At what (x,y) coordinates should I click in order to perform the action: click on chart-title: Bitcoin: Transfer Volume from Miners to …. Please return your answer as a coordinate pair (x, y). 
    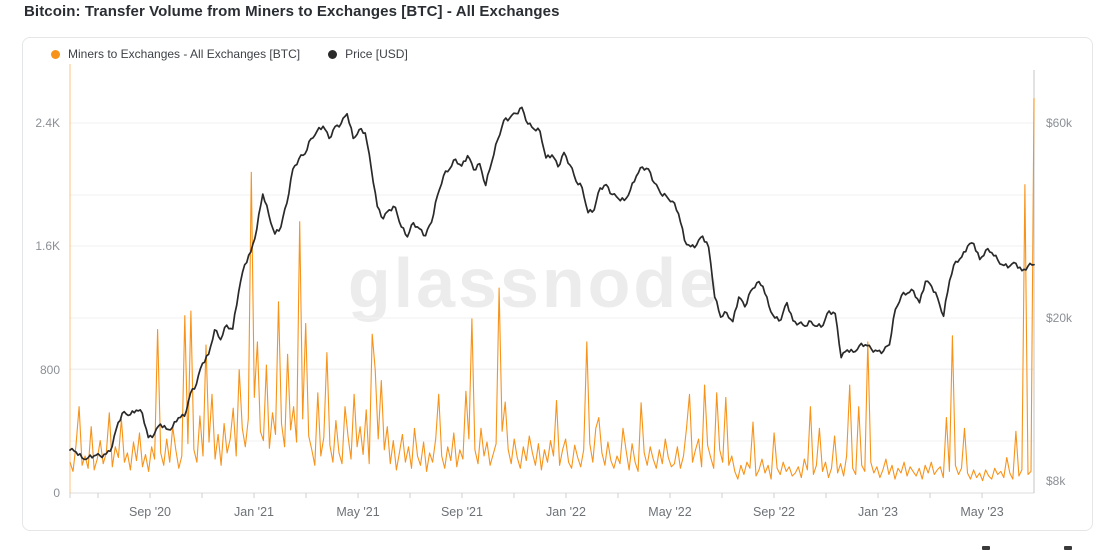
    Looking at the image, I should click on (292, 11).